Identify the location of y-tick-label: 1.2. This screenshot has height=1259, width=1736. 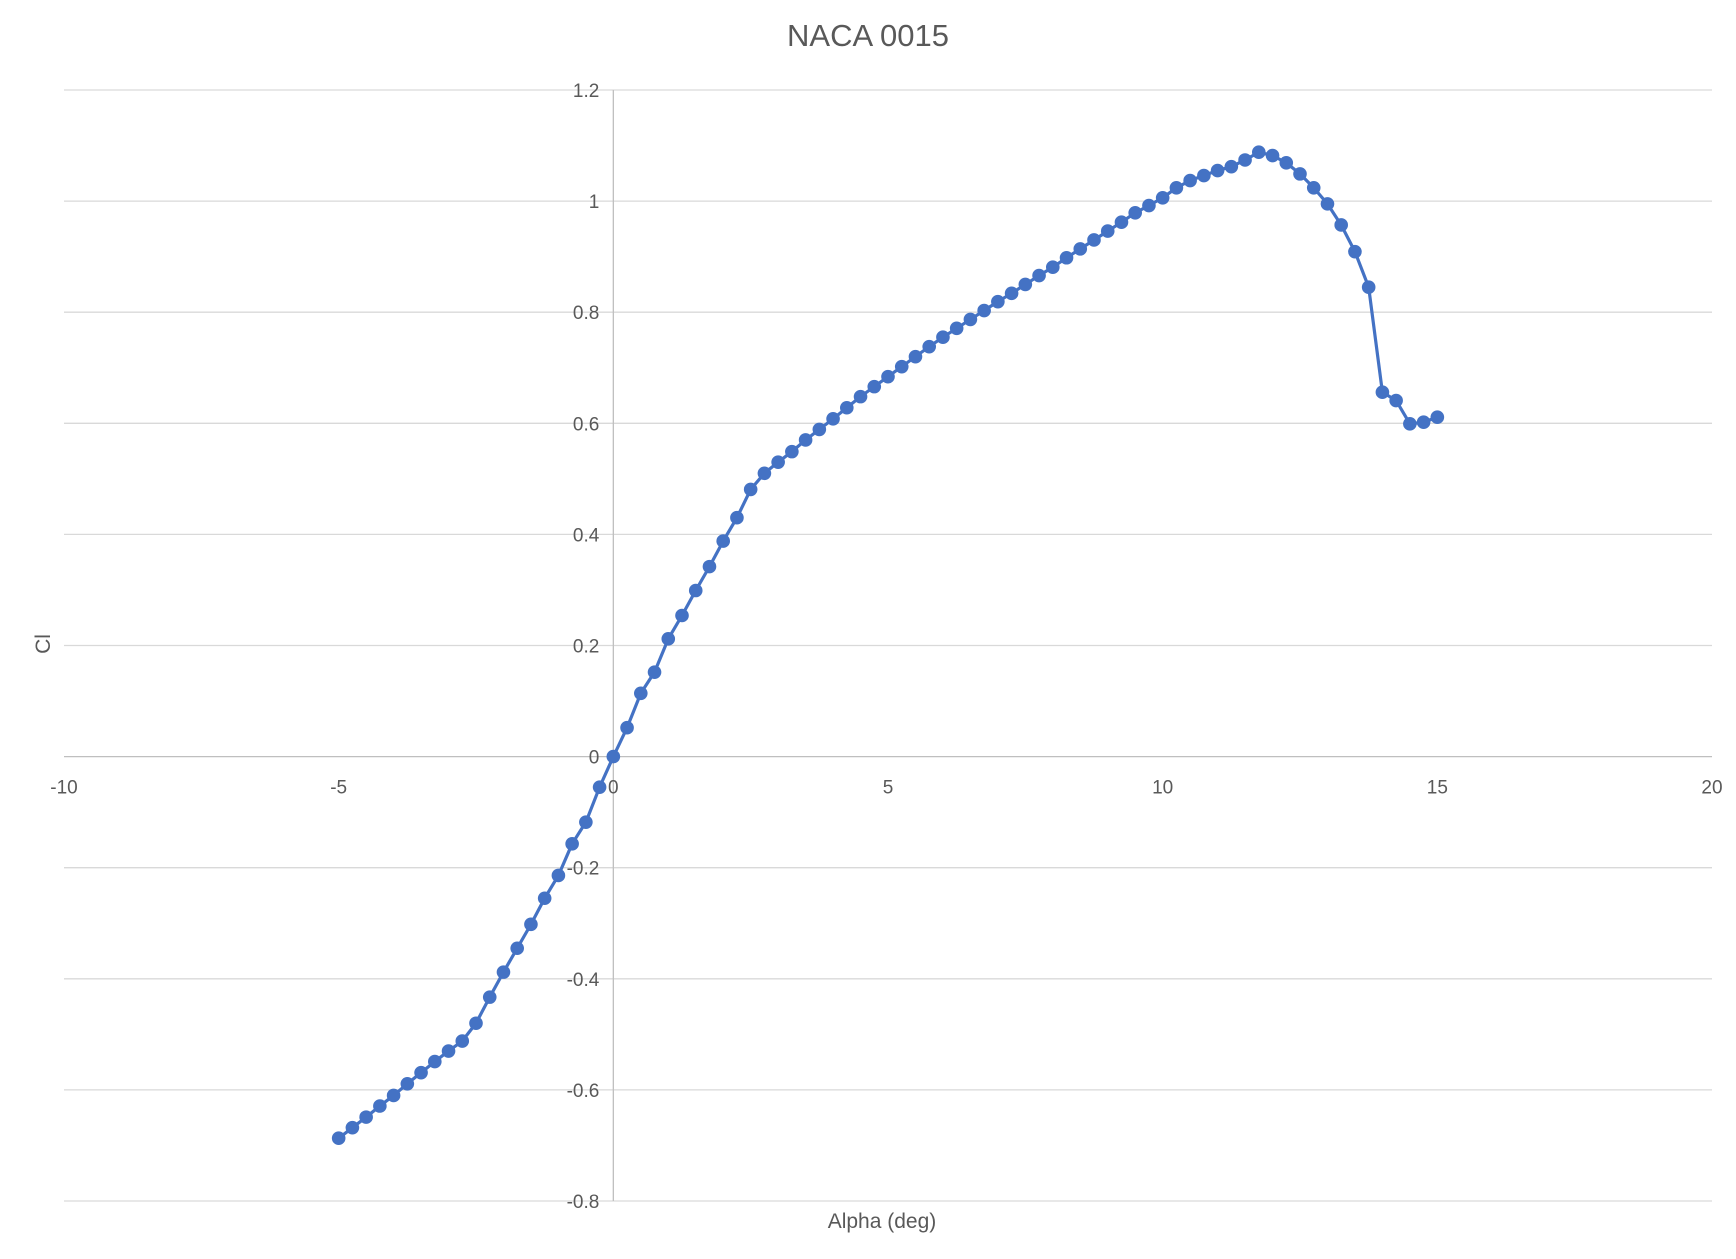
(586, 91).